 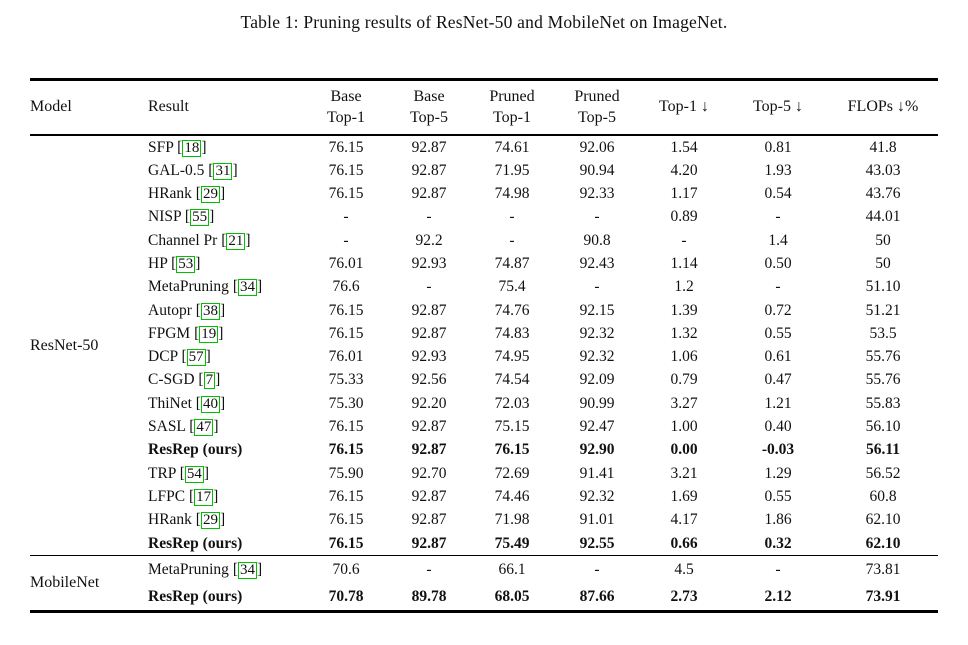 I want to click on value-cell: 0.40, so click(x=778, y=427).